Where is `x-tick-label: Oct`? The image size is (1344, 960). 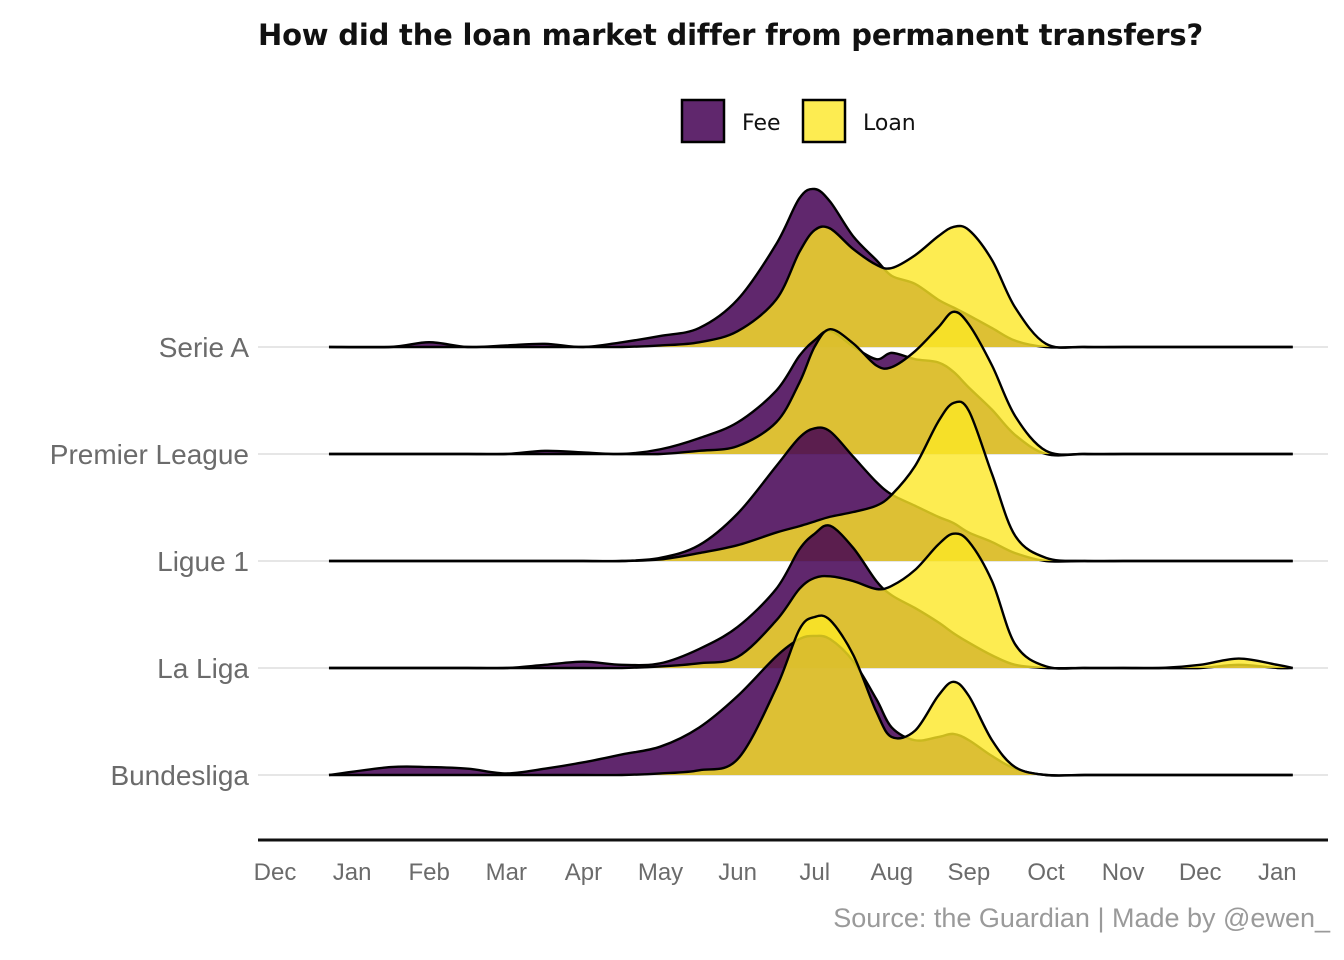
x-tick-label: Oct is located at coordinates (1046, 872).